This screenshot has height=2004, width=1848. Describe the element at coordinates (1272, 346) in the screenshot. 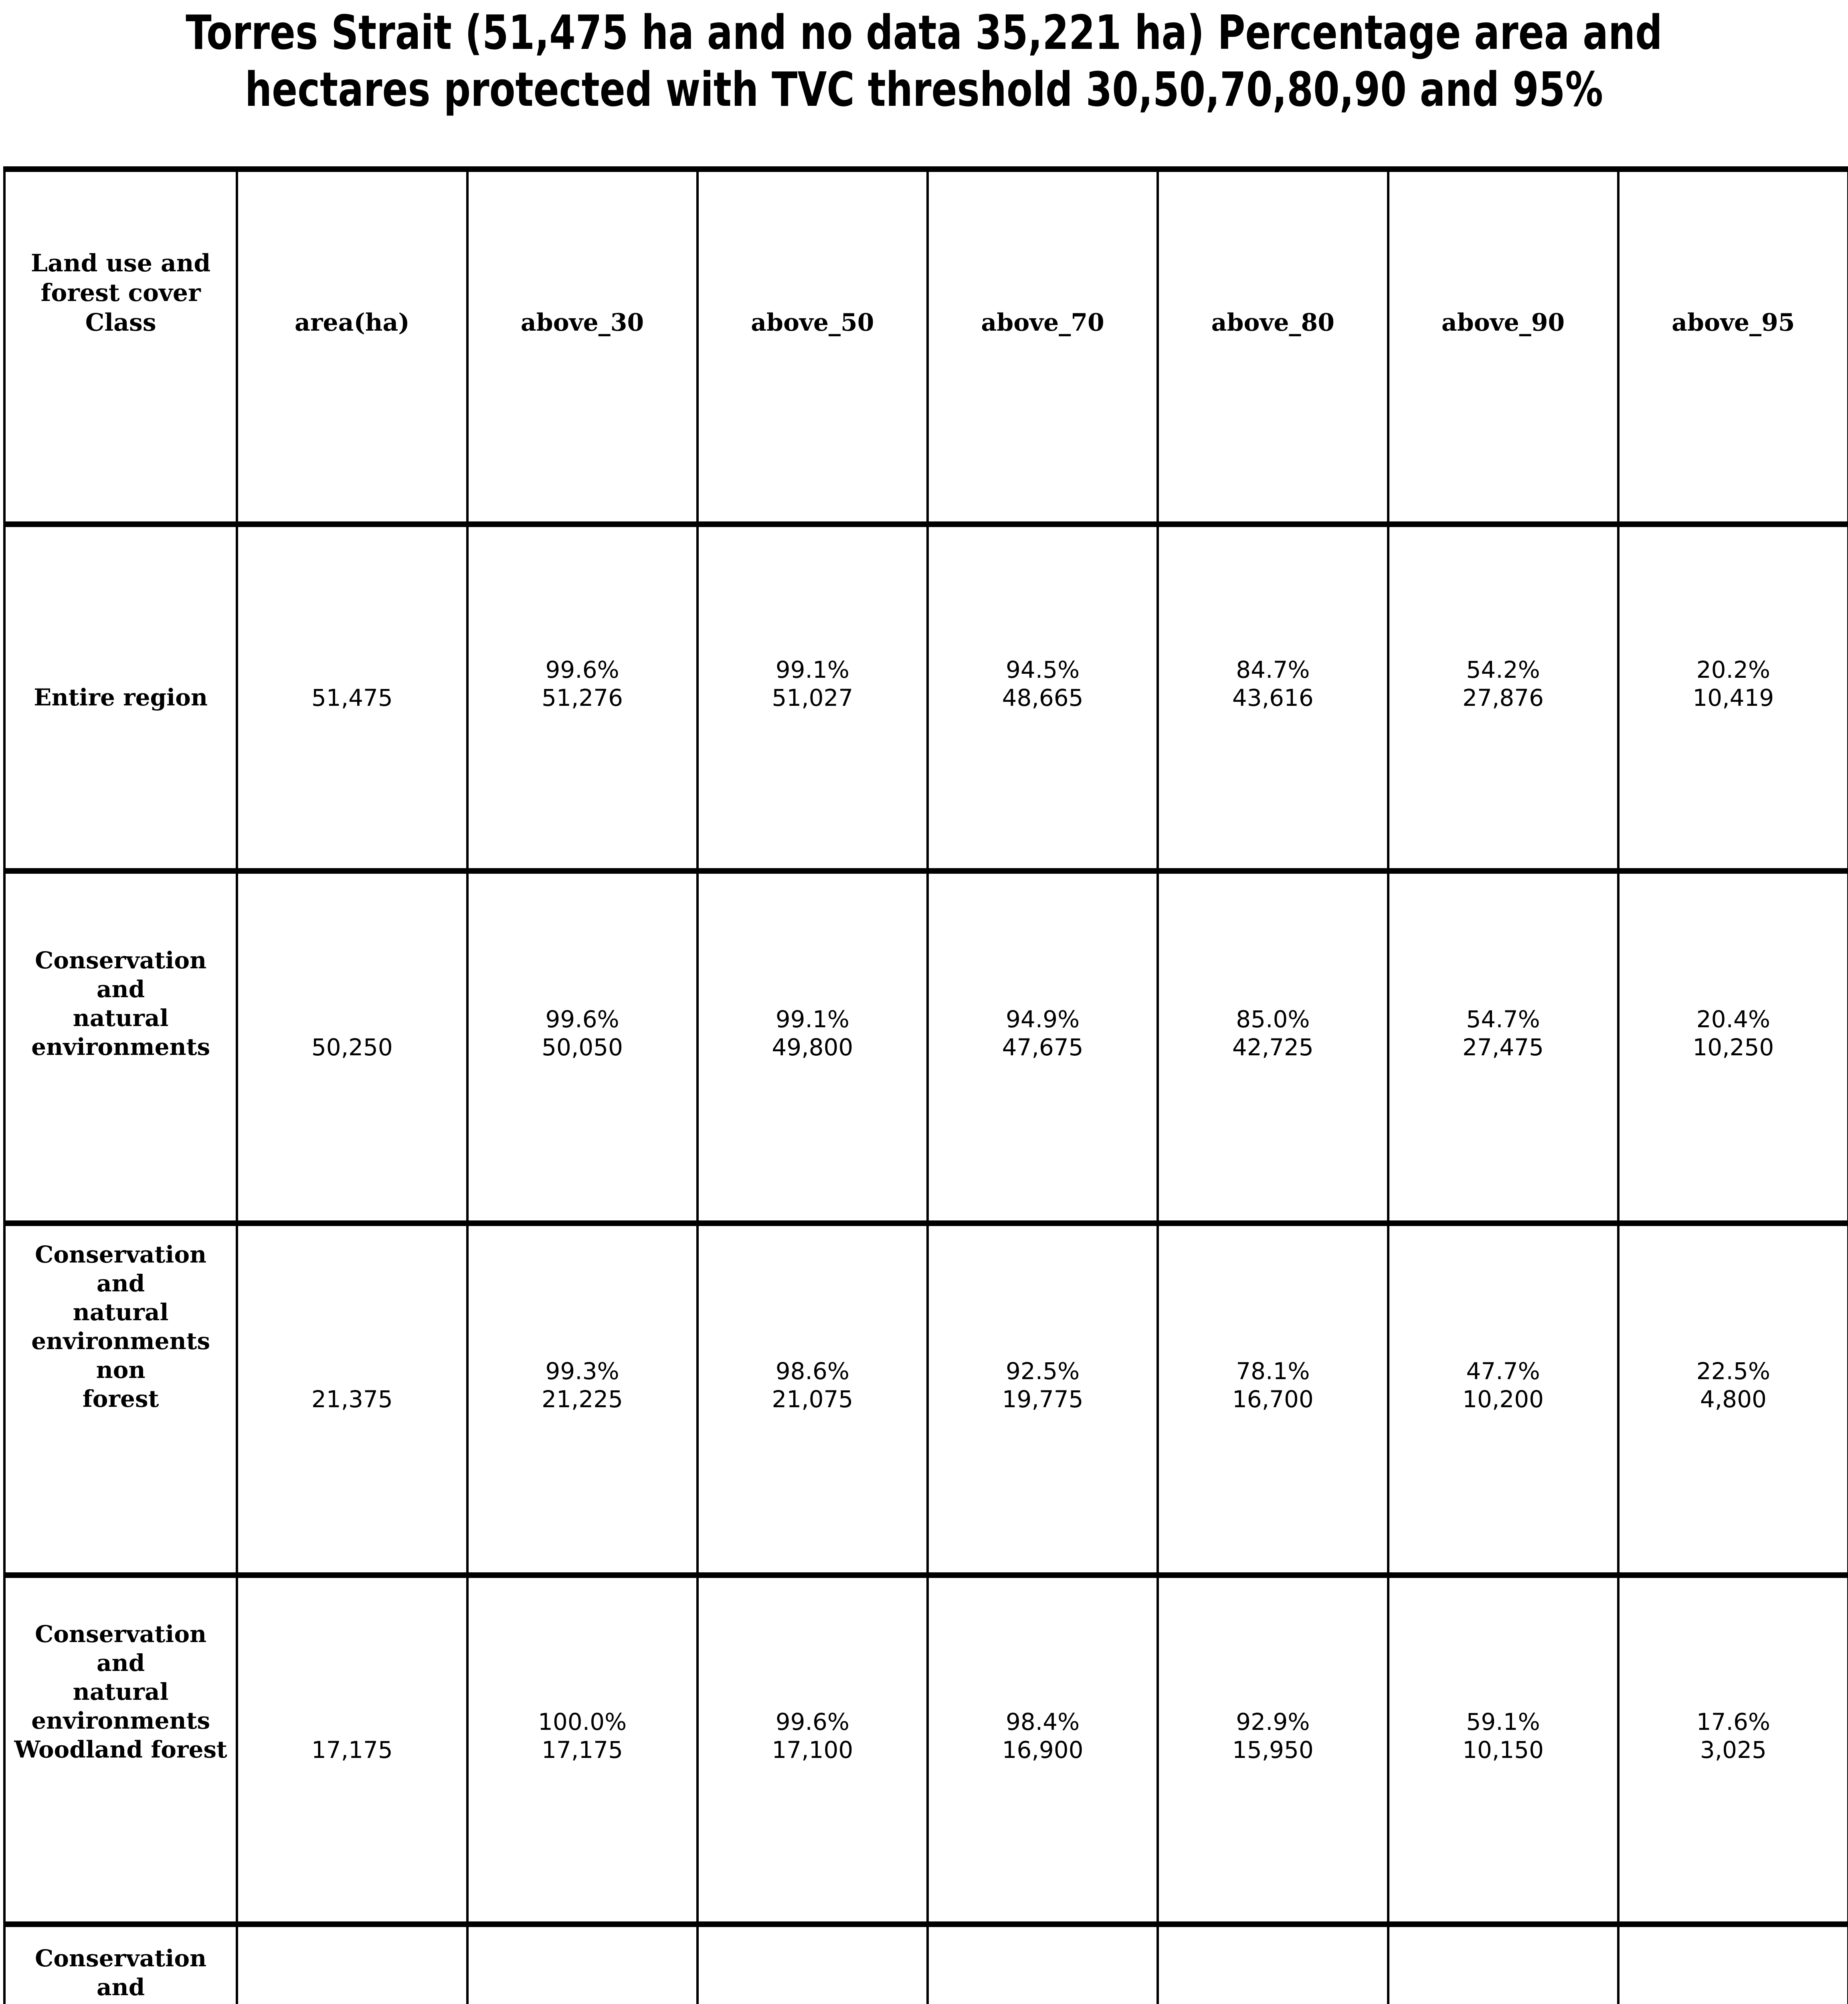

I see `header-above-80: above_80` at that location.